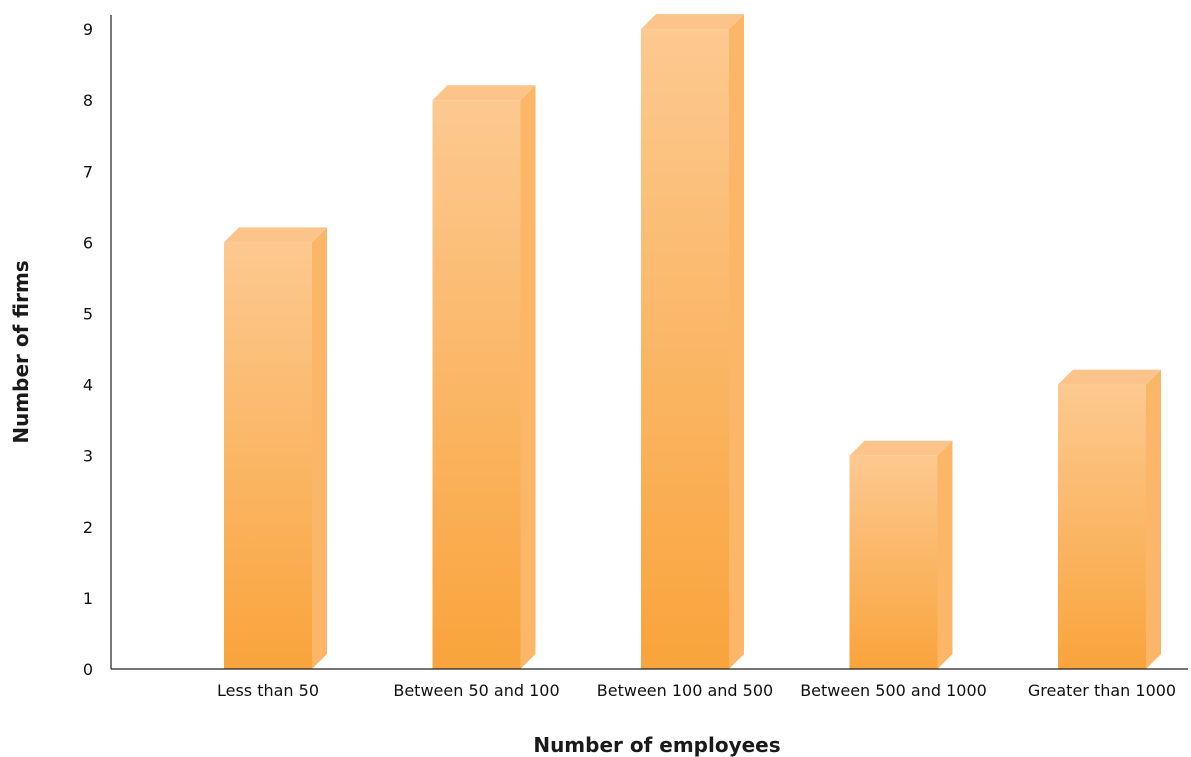 The height and width of the screenshot is (757, 1191). What do you see at coordinates (88, 598) in the screenshot?
I see `y-tick-label: 1` at bounding box center [88, 598].